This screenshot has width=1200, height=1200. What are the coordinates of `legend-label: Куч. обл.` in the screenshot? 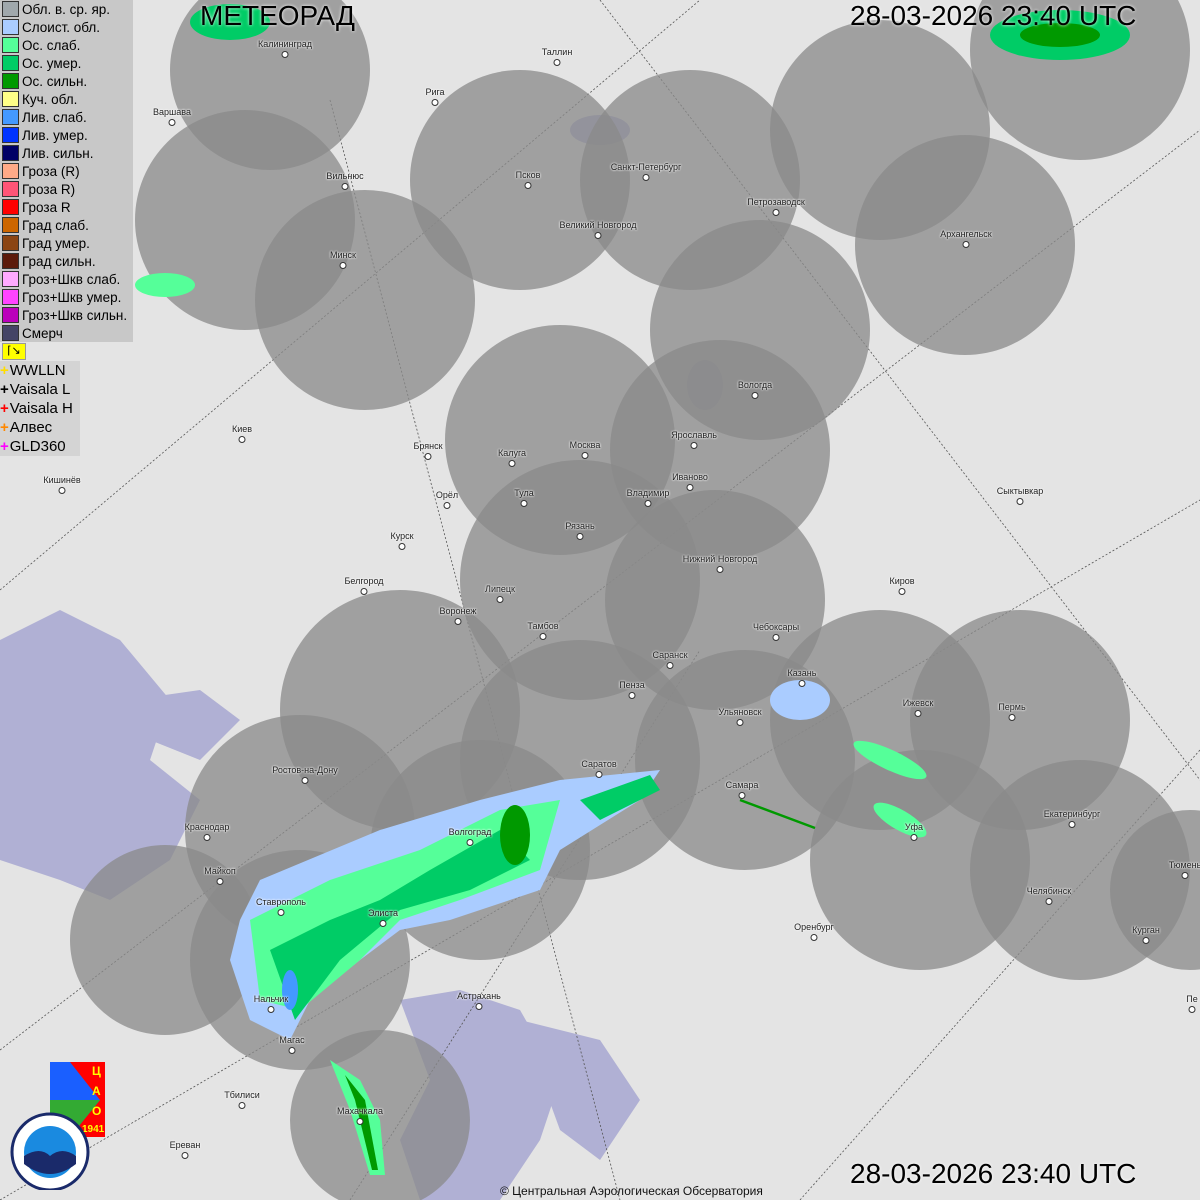 It's located at (50, 99).